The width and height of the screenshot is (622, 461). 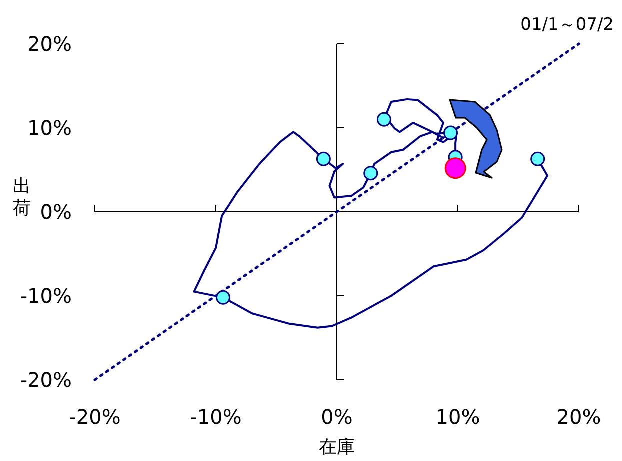 What do you see at coordinates (50, 44) in the screenshot?
I see `y-tick-label: 20%` at bounding box center [50, 44].